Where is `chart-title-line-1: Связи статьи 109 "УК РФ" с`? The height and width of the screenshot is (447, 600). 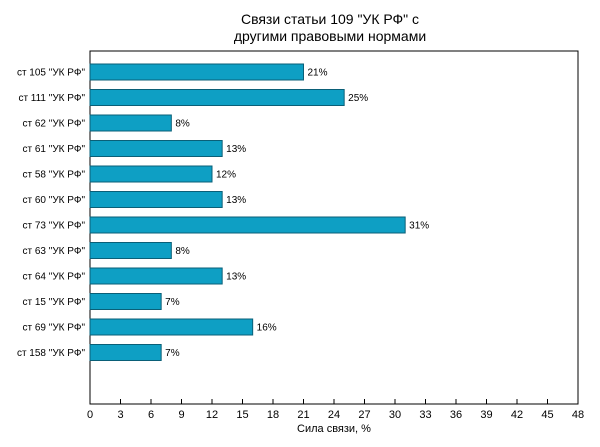 chart-title-line-1: Связи статьи 109 "УК РФ" с is located at coordinates (330, 19).